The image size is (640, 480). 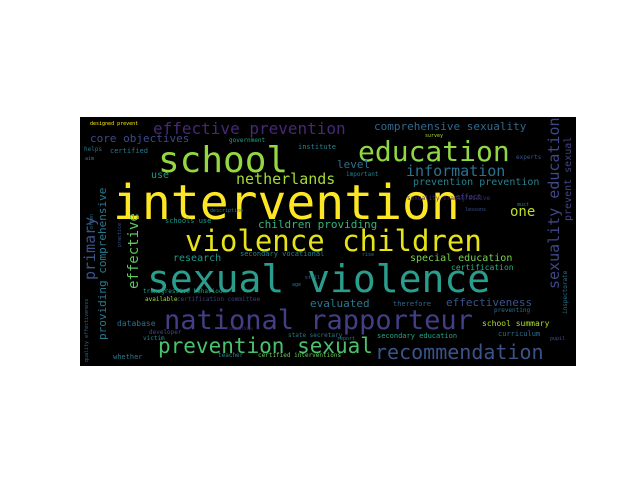 I want to click on word-preventing: preventing, so click(x=512, y=310).